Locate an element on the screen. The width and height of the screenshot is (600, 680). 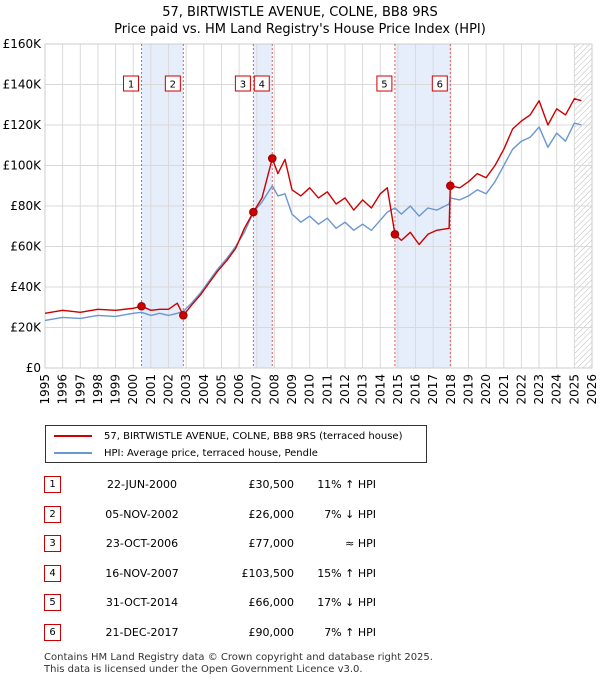
transaction-hpi: 7% ↓ HPI is located at coordinates (350, 514).